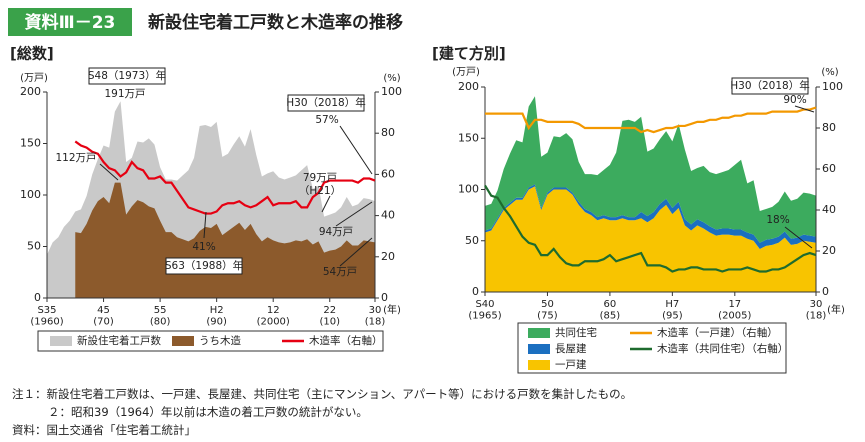 The width and height of the screenshot is (865, 442). Describe the element at coordinates (469, 54) in the screenshot. I see `chart-subtitle: [建て方別]` at that location.